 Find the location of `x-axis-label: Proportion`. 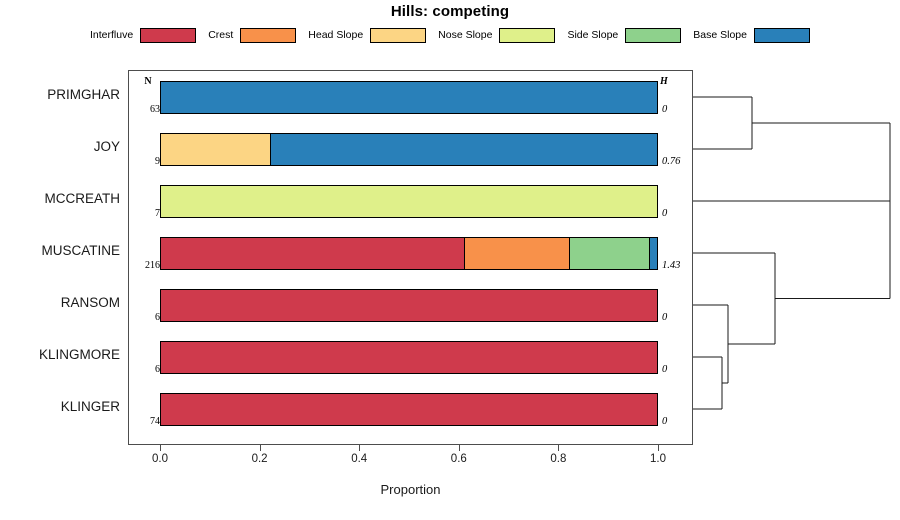

x-axis-label: Proportion is located at coordinates (410, 489).